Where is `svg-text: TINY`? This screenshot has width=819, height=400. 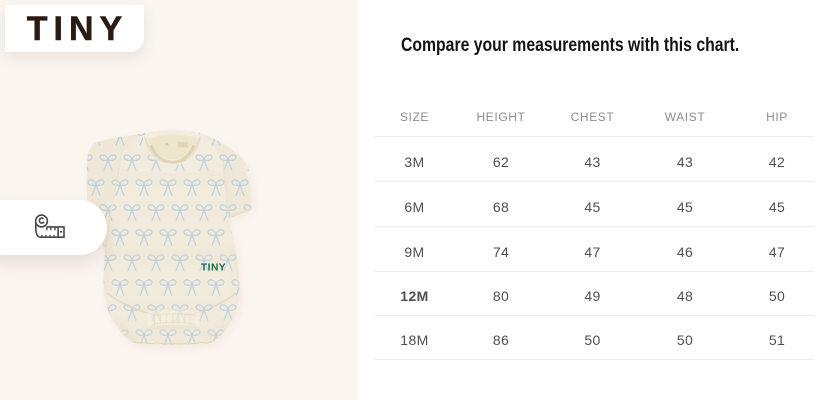
svg-text: TINY is located at coordinates (213, 268).